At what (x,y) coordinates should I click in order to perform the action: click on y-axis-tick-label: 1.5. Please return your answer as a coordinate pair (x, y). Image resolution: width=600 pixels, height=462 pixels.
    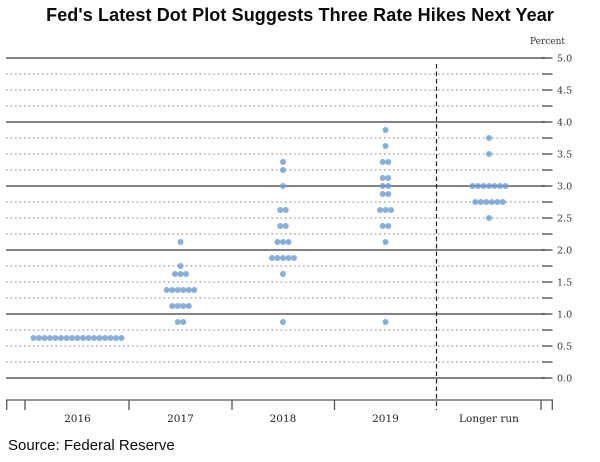
    Looking at the image, I should click on (564, 282).